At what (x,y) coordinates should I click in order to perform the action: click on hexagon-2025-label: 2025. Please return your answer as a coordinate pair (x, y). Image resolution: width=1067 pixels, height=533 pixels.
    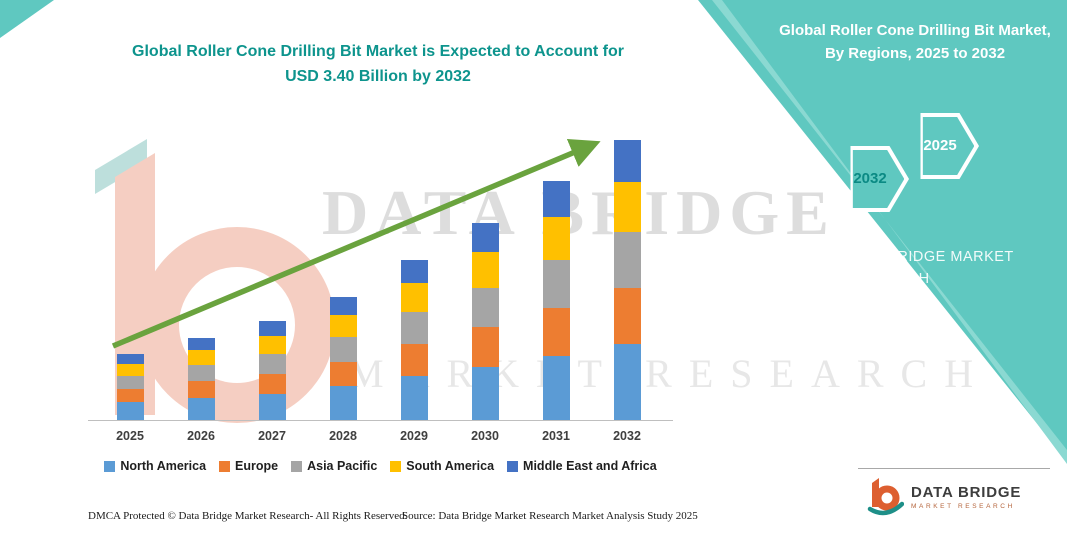
    Looking at the image, I should click on (948, 146).